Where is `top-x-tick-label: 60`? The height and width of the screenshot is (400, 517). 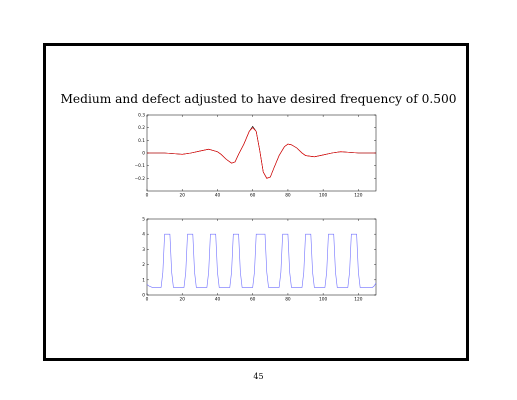 top-x-tick-label: 60 is located at coordinates (253, 196).